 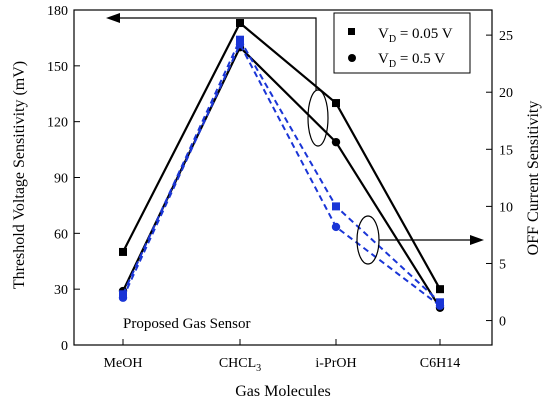 I want to click on left-tick-label: 30, so click(x=61, y=290).